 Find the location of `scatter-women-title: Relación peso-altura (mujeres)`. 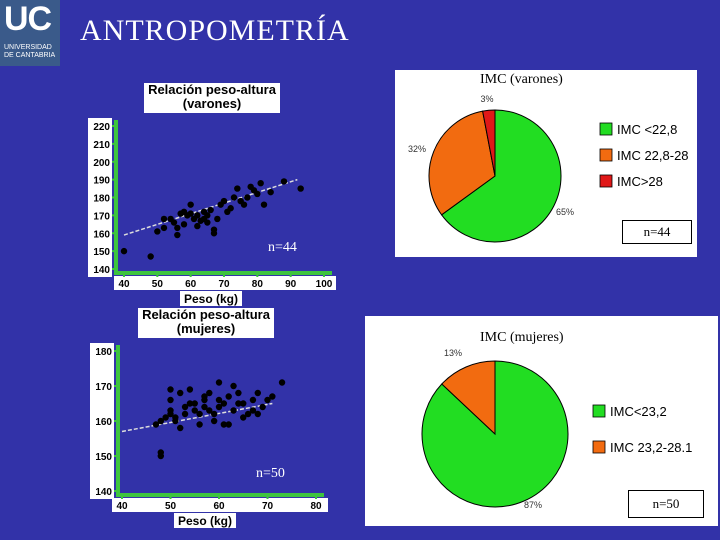

scatter-women-title: Relación peso-altura (mujeres) is located at coordinates (206, 323).